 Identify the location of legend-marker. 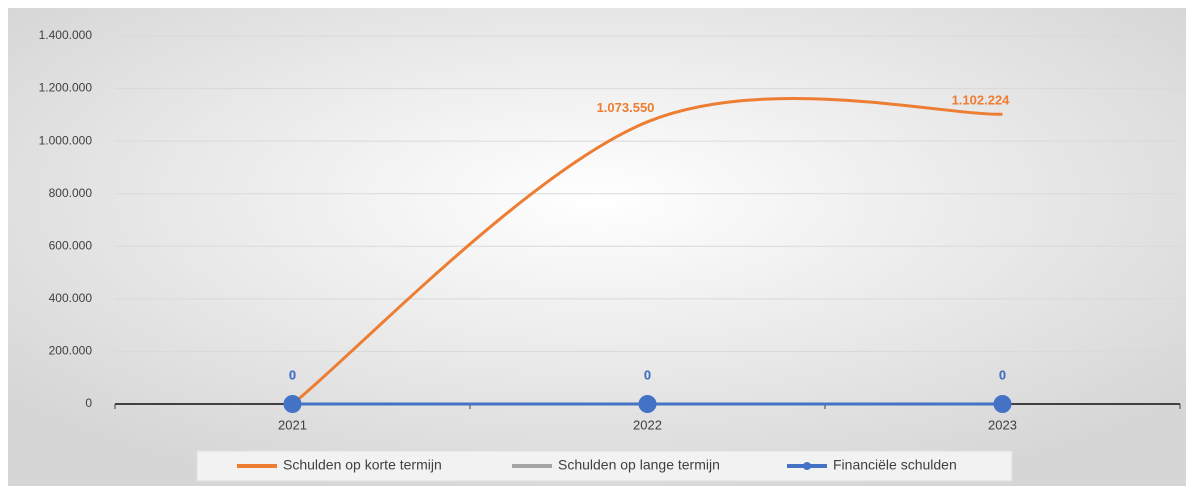
(807, 466).